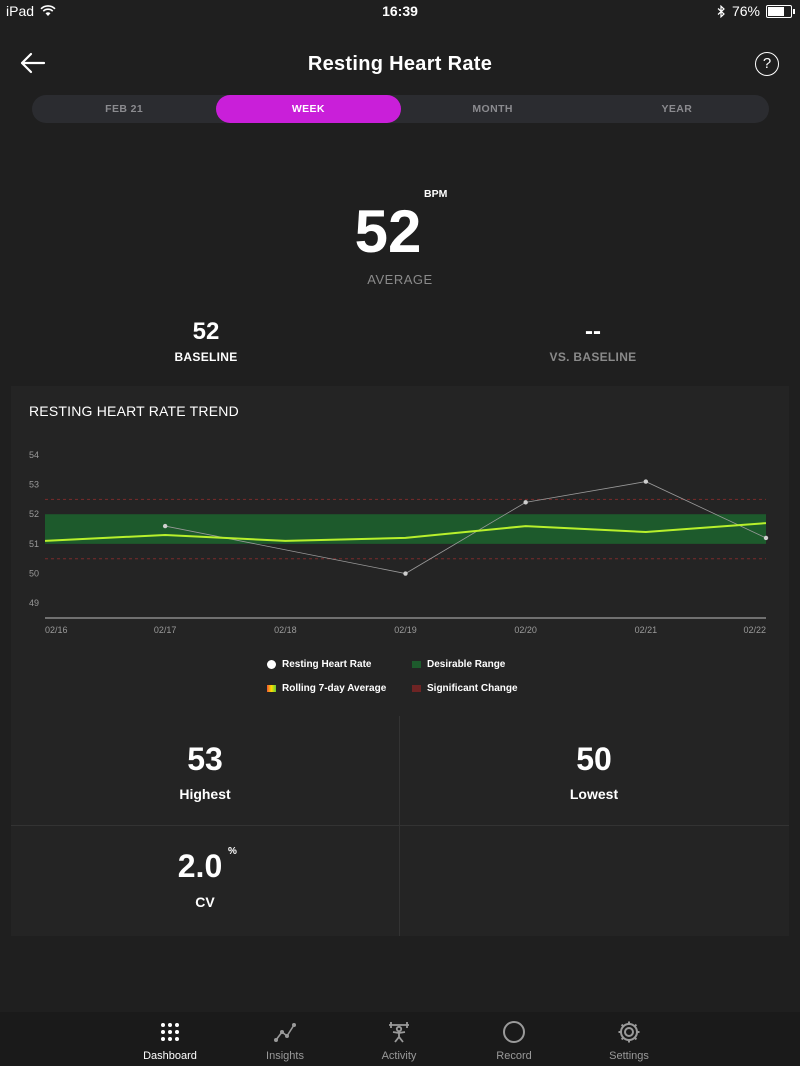 This screenshot has height=1066, width=800. What do you see at coordinates (124, 109) in the screenshot?
I see `tab-day: FEB 21` at bounding box center [124, 109].